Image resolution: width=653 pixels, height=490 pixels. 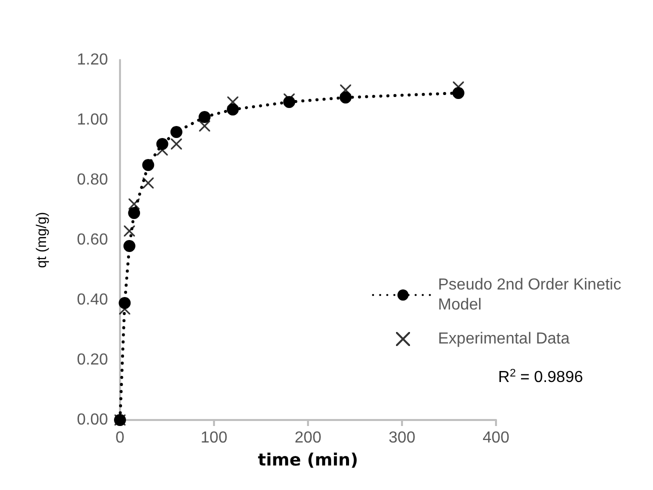 I want to click on y-tick-label: 1.00, so click(x=92, y=120).